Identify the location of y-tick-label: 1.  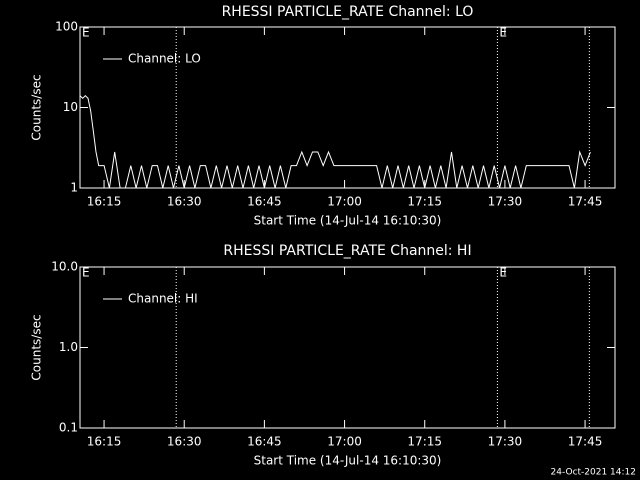
(74, 188).